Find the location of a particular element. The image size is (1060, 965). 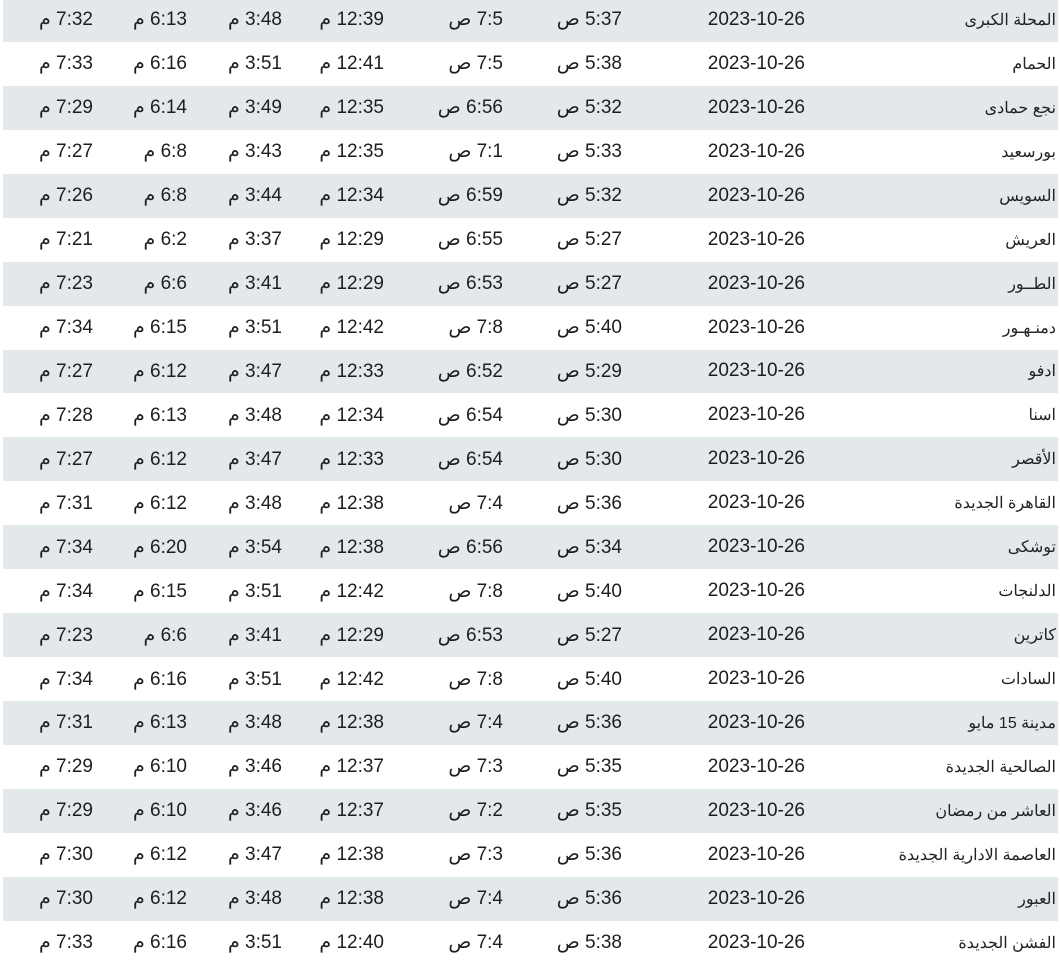

cell-sunrise: 6:59 ص is located at coordinates (470, 196).